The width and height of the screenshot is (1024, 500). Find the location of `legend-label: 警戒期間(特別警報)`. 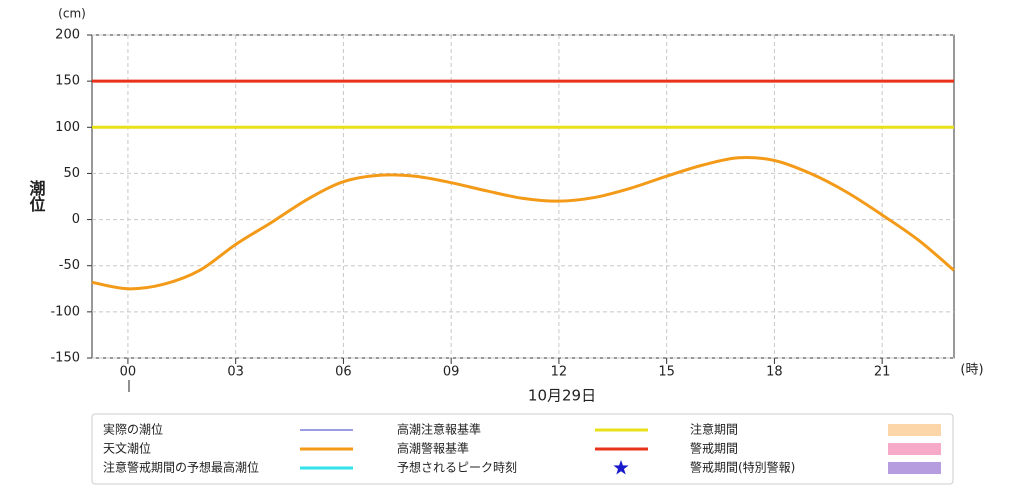

legend-label: 警戒期間(特別警報) is located at coordinates (742, 467).